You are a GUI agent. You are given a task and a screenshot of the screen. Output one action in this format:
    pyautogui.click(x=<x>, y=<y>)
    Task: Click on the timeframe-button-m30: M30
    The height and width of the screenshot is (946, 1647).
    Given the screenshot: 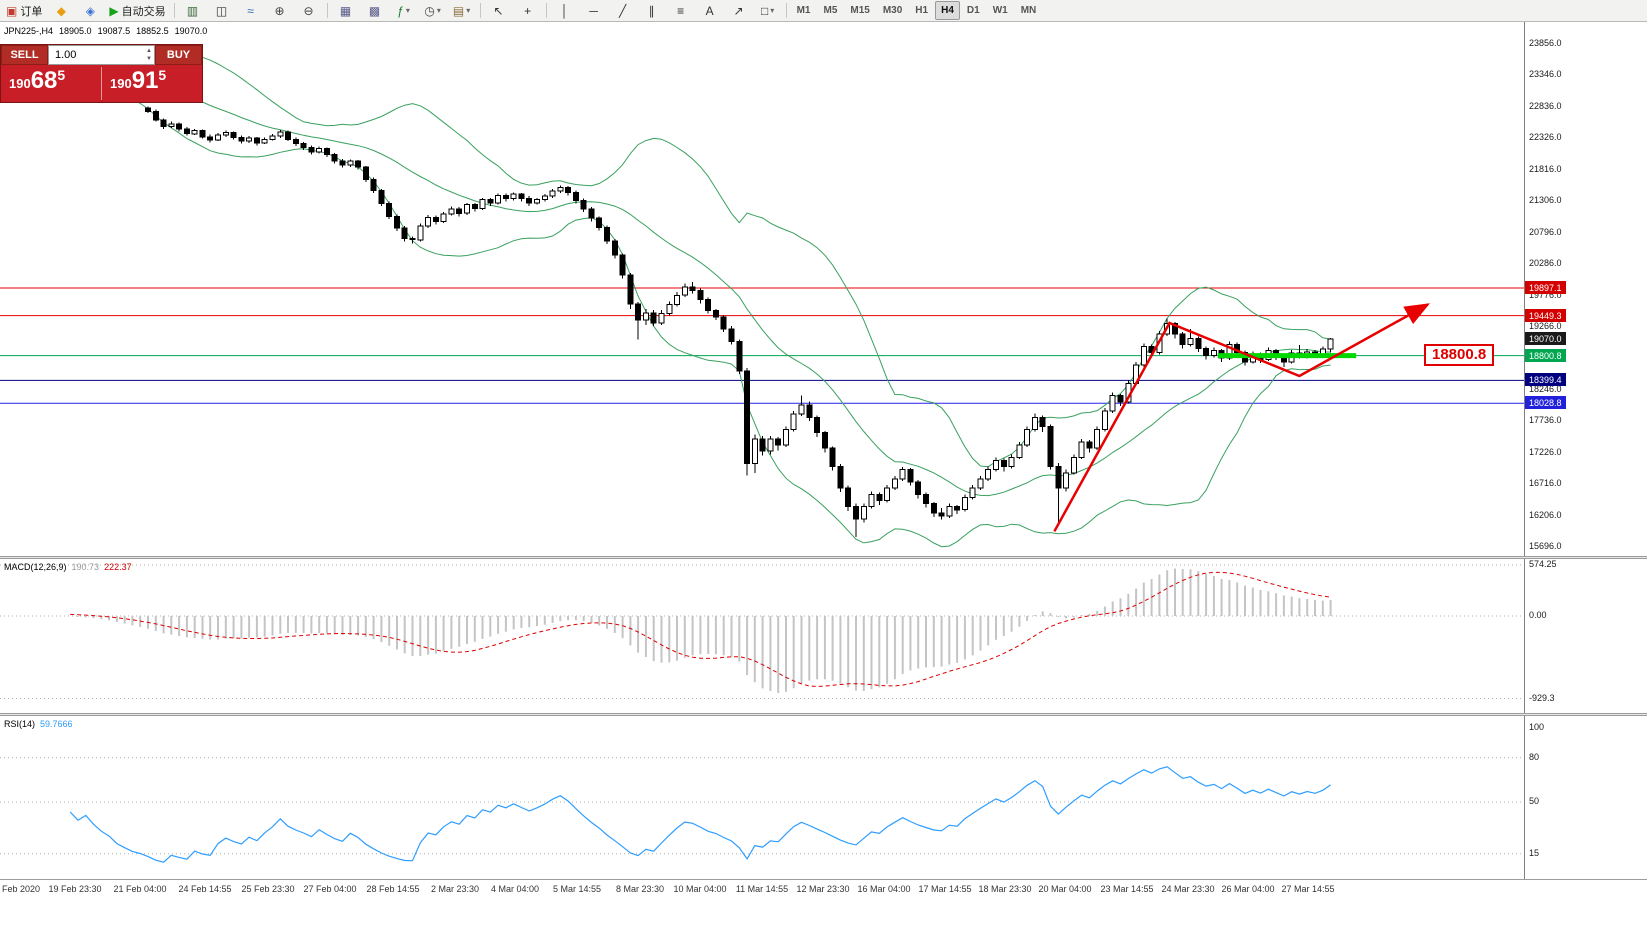 What is the action you would take?
    pyautogui.click(x=892, y=10)
    